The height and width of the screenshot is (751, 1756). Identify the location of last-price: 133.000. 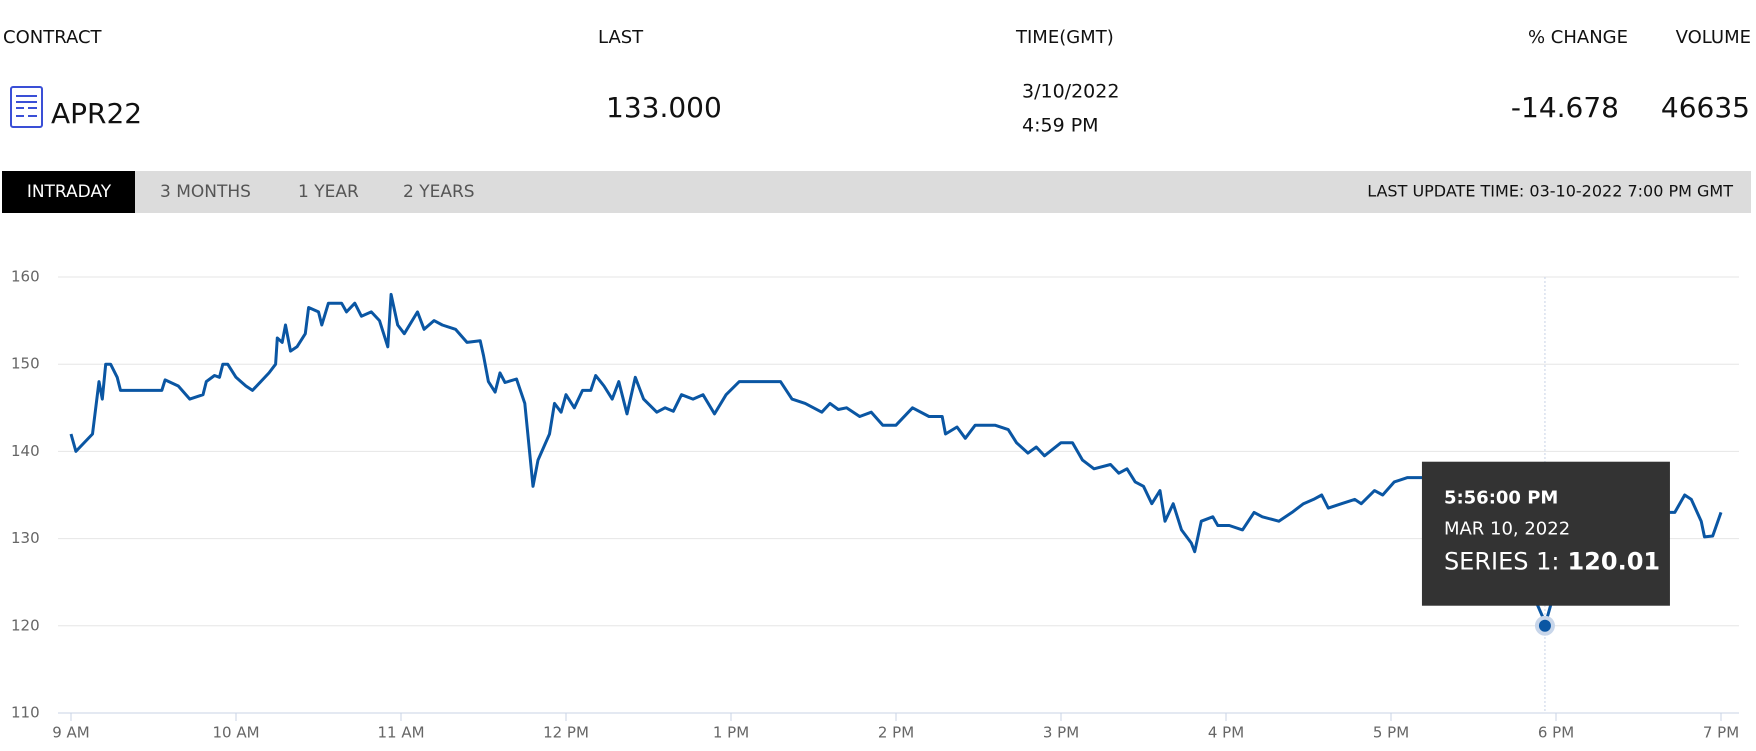
(664, 107).